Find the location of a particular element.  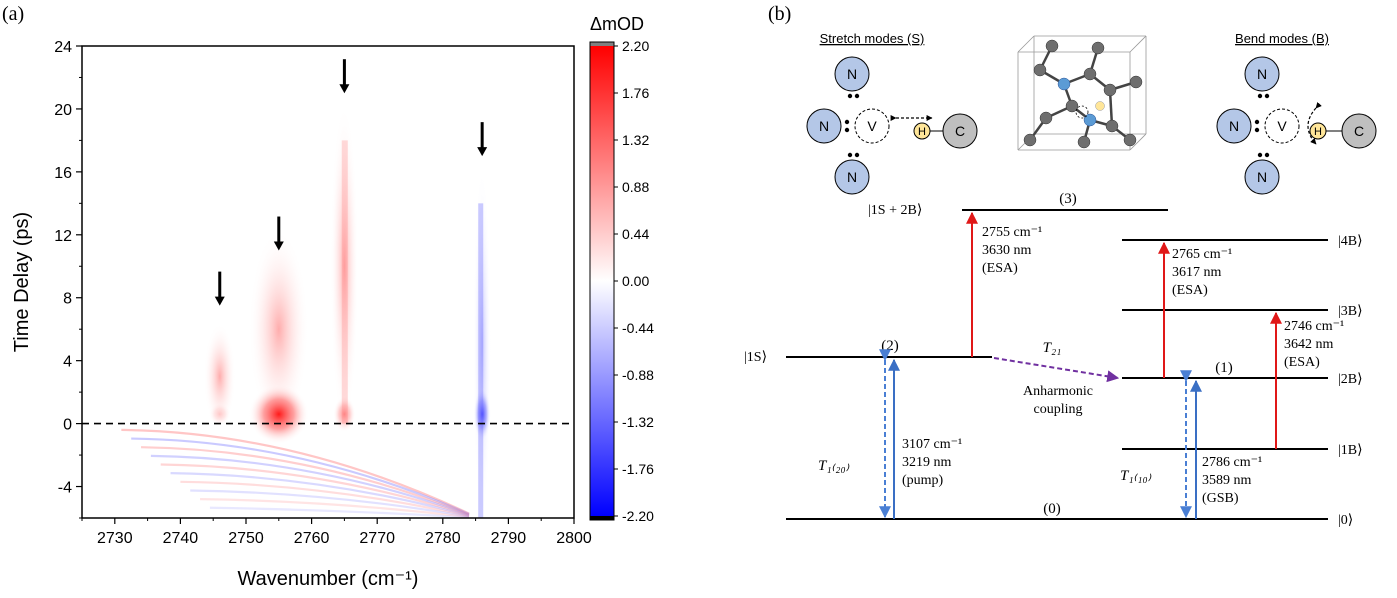

stretch-modes-title: Stretch modes (S) is located at coordinates (872, 38).